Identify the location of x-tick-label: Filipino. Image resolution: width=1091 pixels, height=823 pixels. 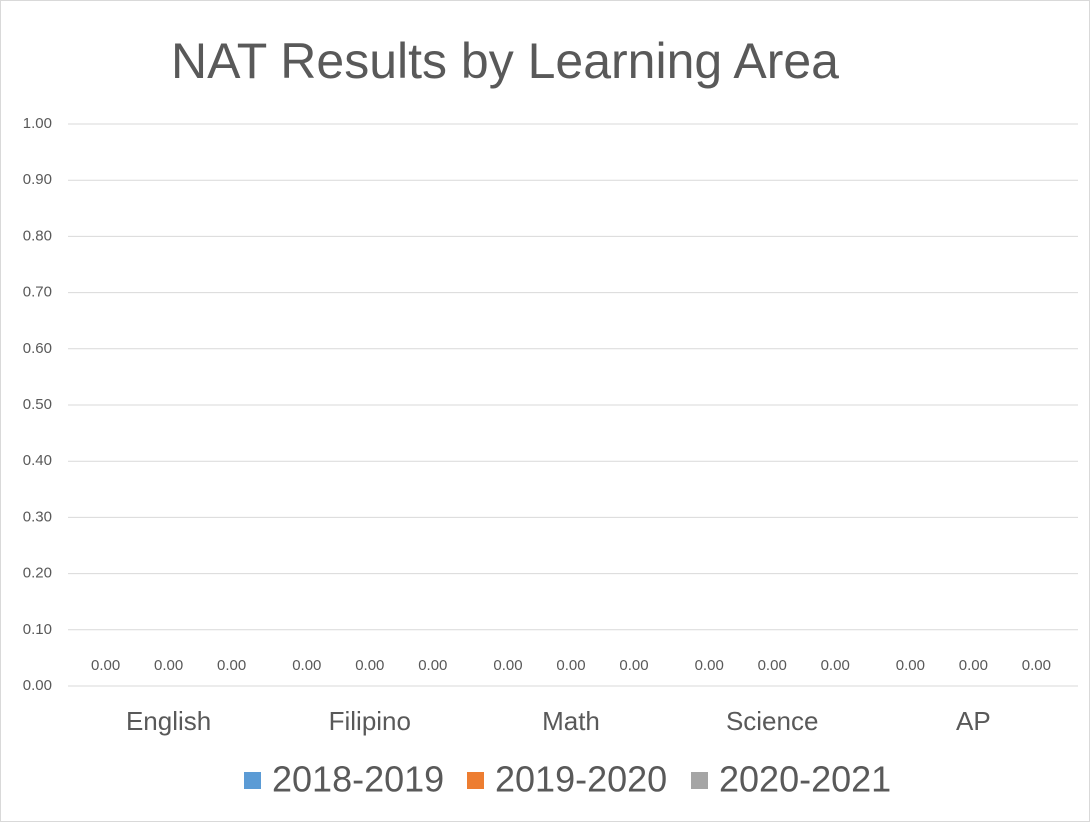
(370, 721).